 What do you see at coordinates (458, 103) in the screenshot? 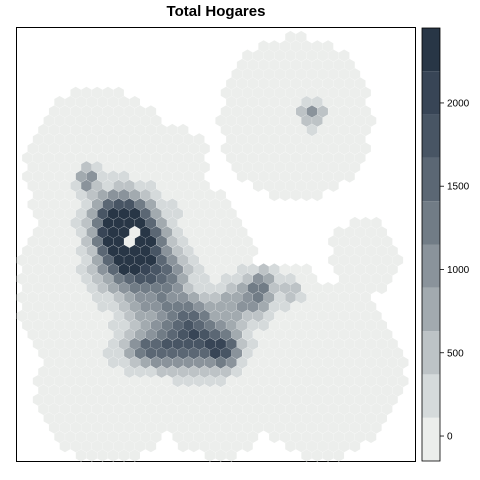
I see `colorbar-tick-label: 2000` at bounding box center [458, 103].